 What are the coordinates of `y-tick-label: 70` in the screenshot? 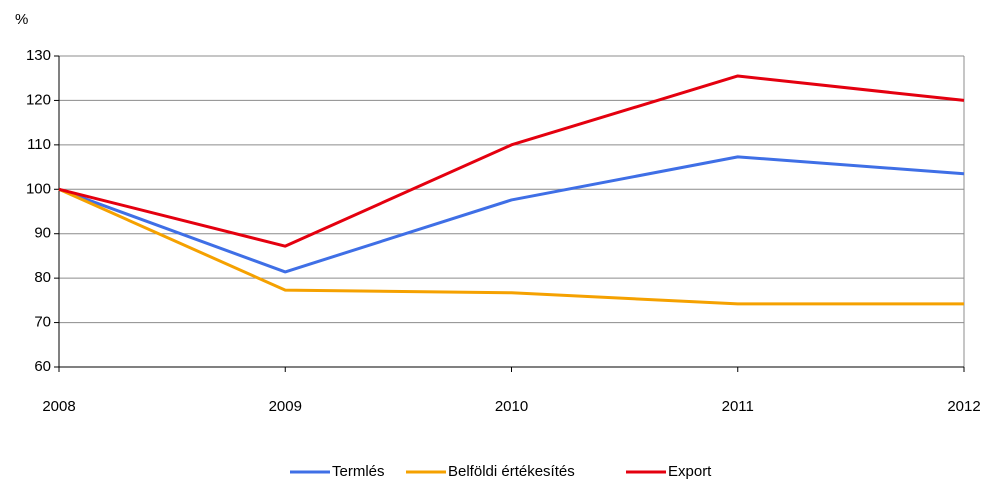 It's located at (42, 322).